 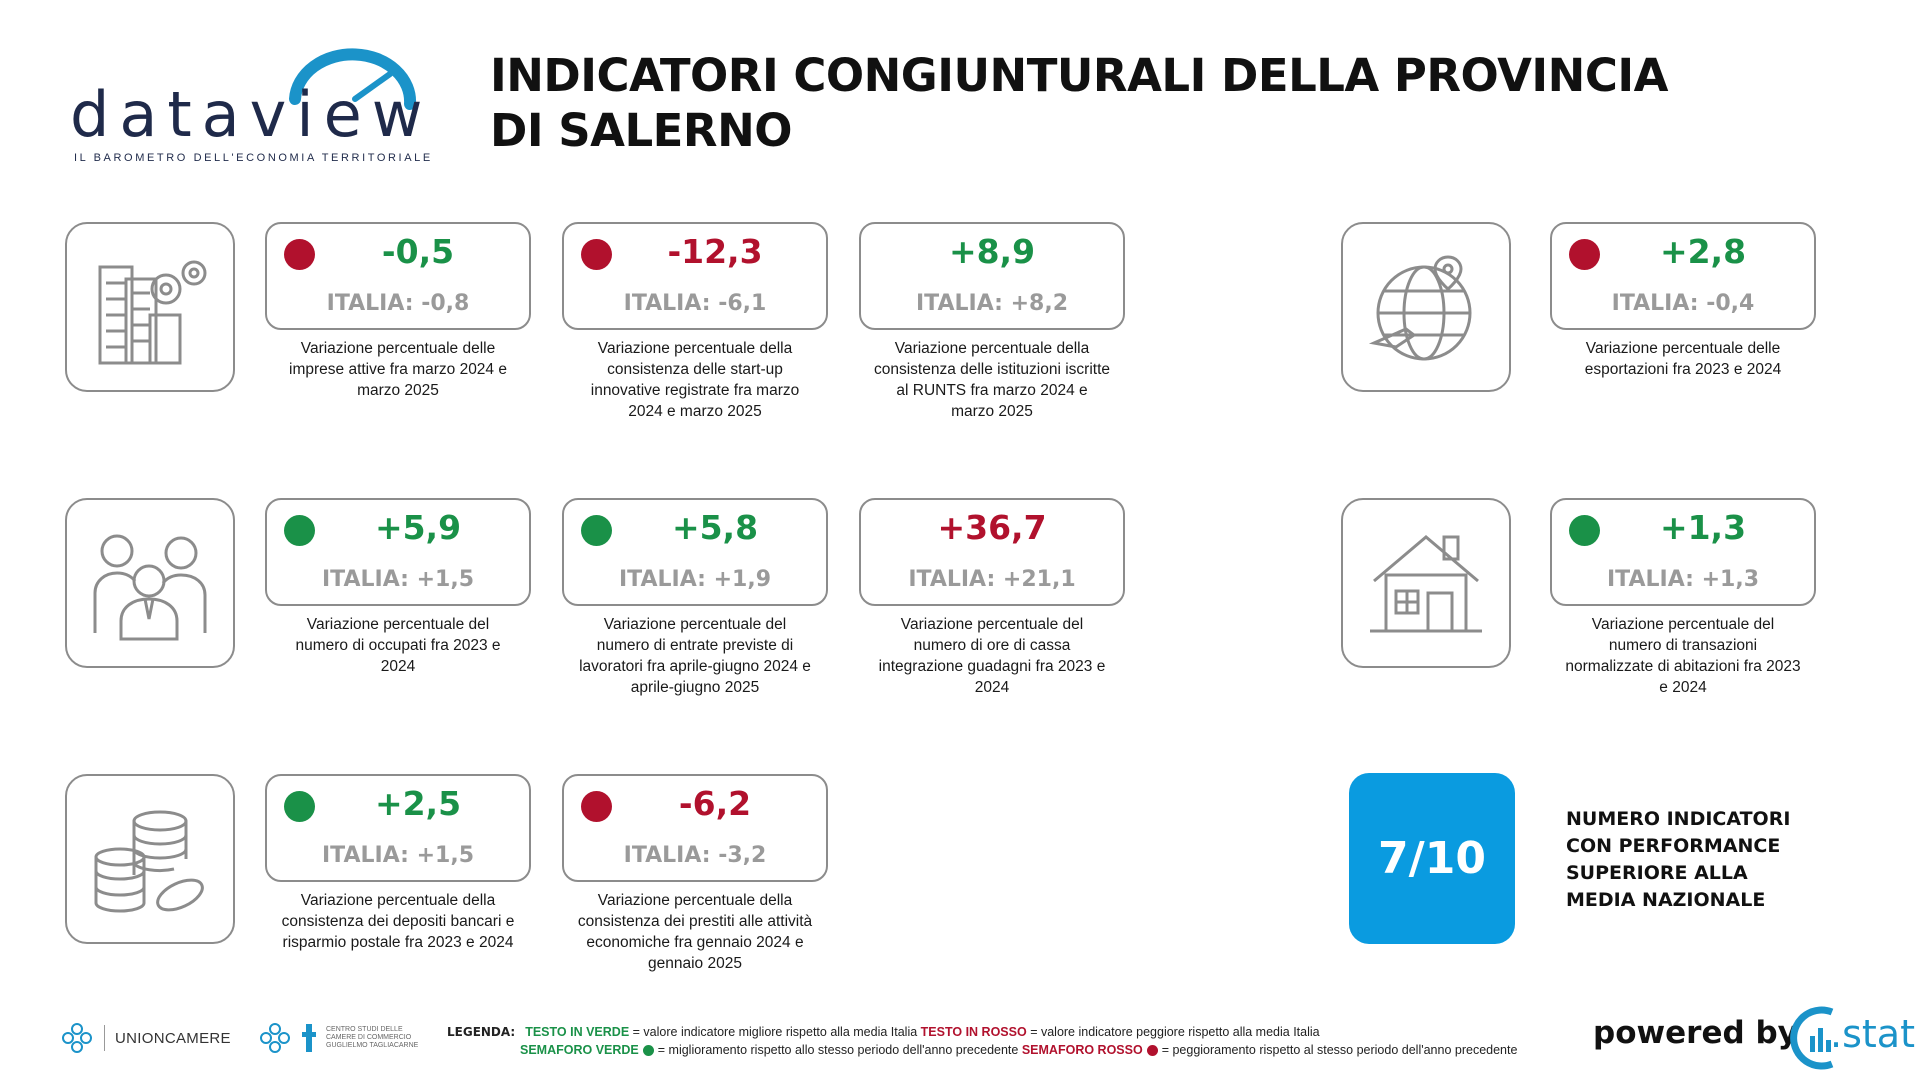 What do you see at coordinates (579, 1050) in the screenshot?
I see `legend-green-dot-text: SEMAFORO VERDE` at bounding box center [579, 1050].